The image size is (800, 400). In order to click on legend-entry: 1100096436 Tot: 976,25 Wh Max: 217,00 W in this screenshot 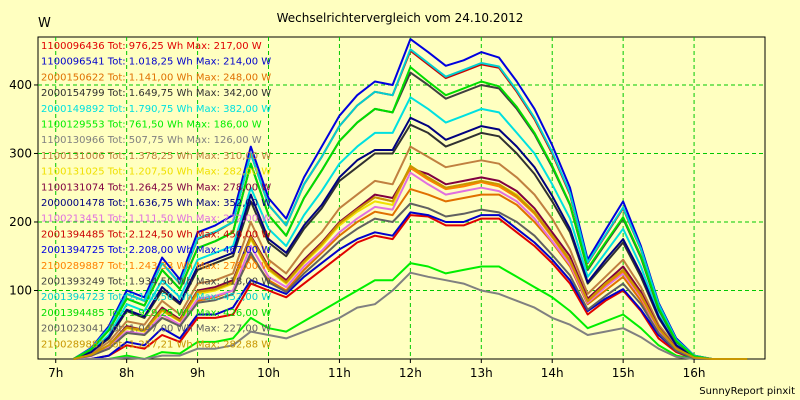, I will do `click(151, 46)`.